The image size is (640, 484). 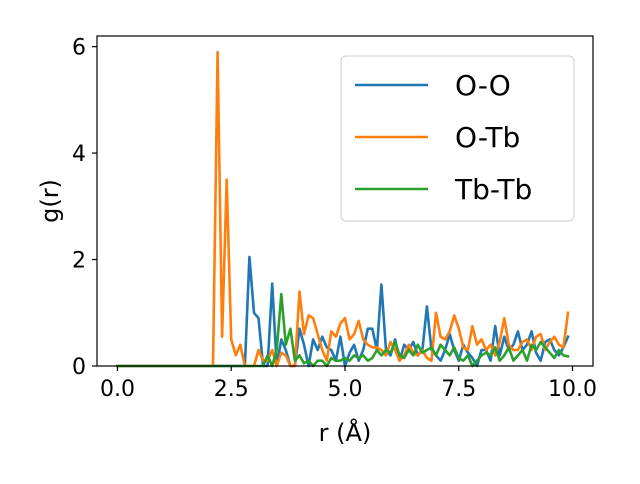 I want to click on x-axis-label: r (Å), so click(x=345, y=432).